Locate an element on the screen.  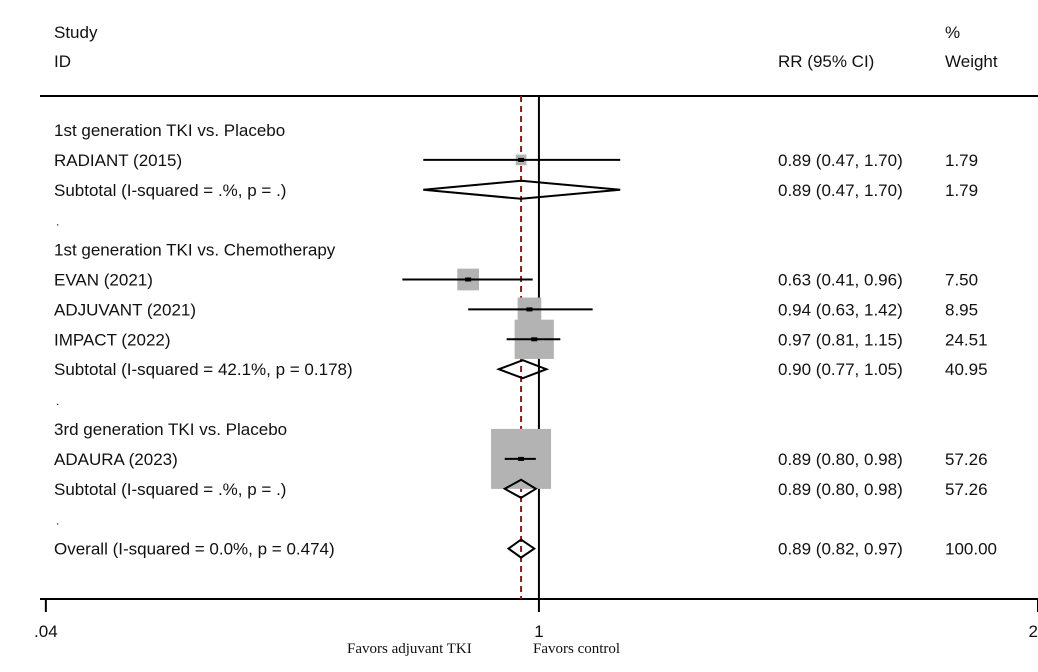
overall-label: Overall (I-squared = 0.0%, p = 0.474) is located at coordinates (194, 549).